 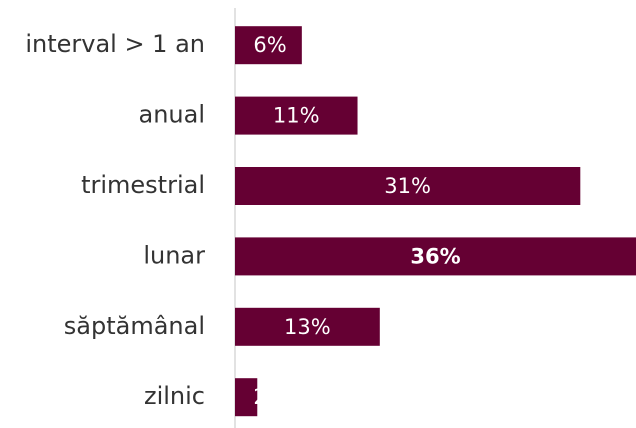 I want to click on category-label: lunar, so click(x=174, y=255).